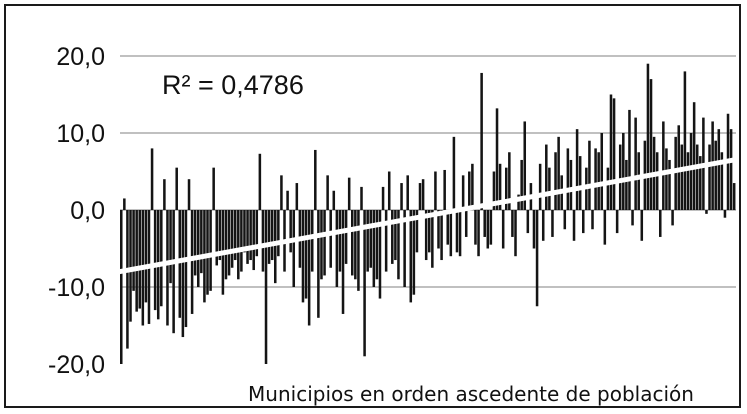 The height and width of the screenshot is (414, 747). Describe the element at coordinates (80, 134) in the screenshot. I see `y-tick-label: 10,0` at that location.